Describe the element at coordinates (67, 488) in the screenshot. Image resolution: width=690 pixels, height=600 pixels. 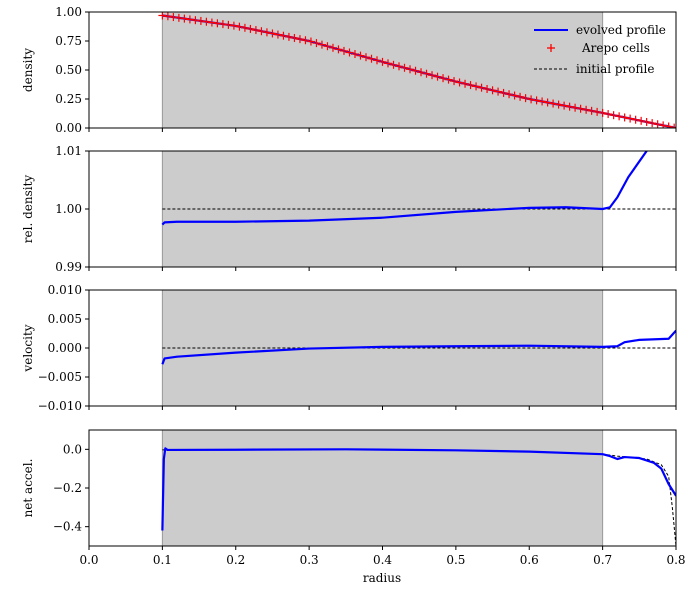
I see `y-tick-label: −0.2` at that location.